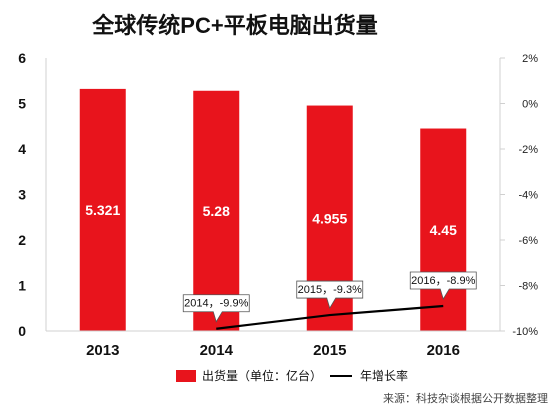 This screenshot has width=558, height=412. What do you see at coordinates (32, 194) in the screenshot?
I see `y-axis-left: 0 1 2 3 4 5 6` at bounding box center [32, 194].